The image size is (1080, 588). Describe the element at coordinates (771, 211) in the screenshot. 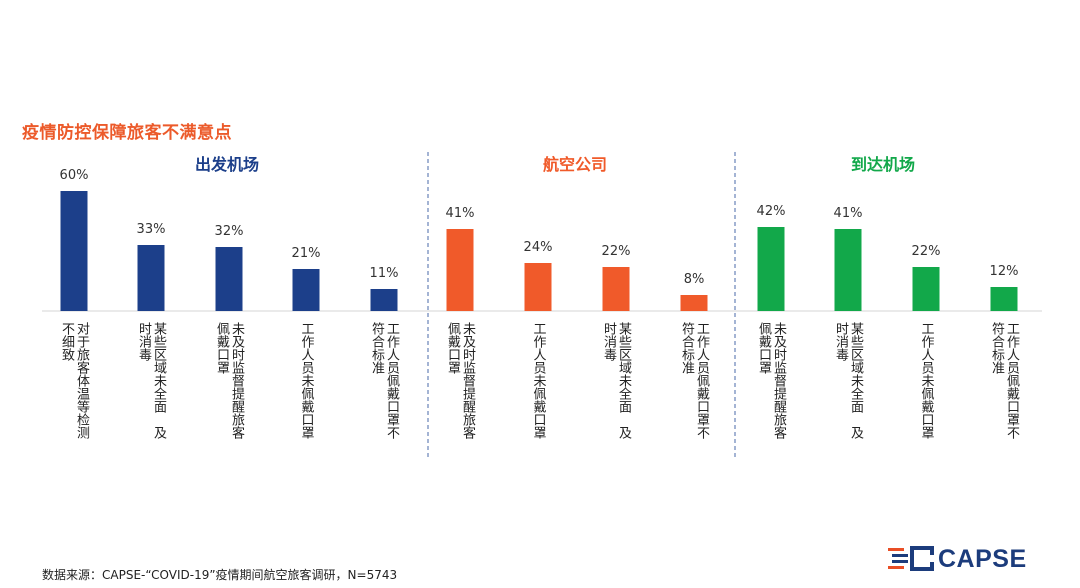

I see `data-label: 42%` at that location.